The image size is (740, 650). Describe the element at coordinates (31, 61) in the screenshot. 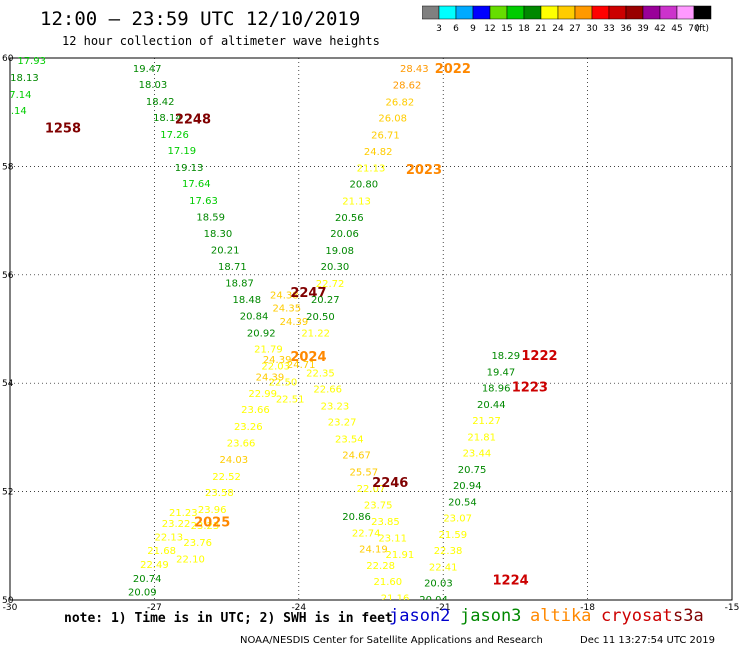

I see `wave-height-value: 17.93` at that location.